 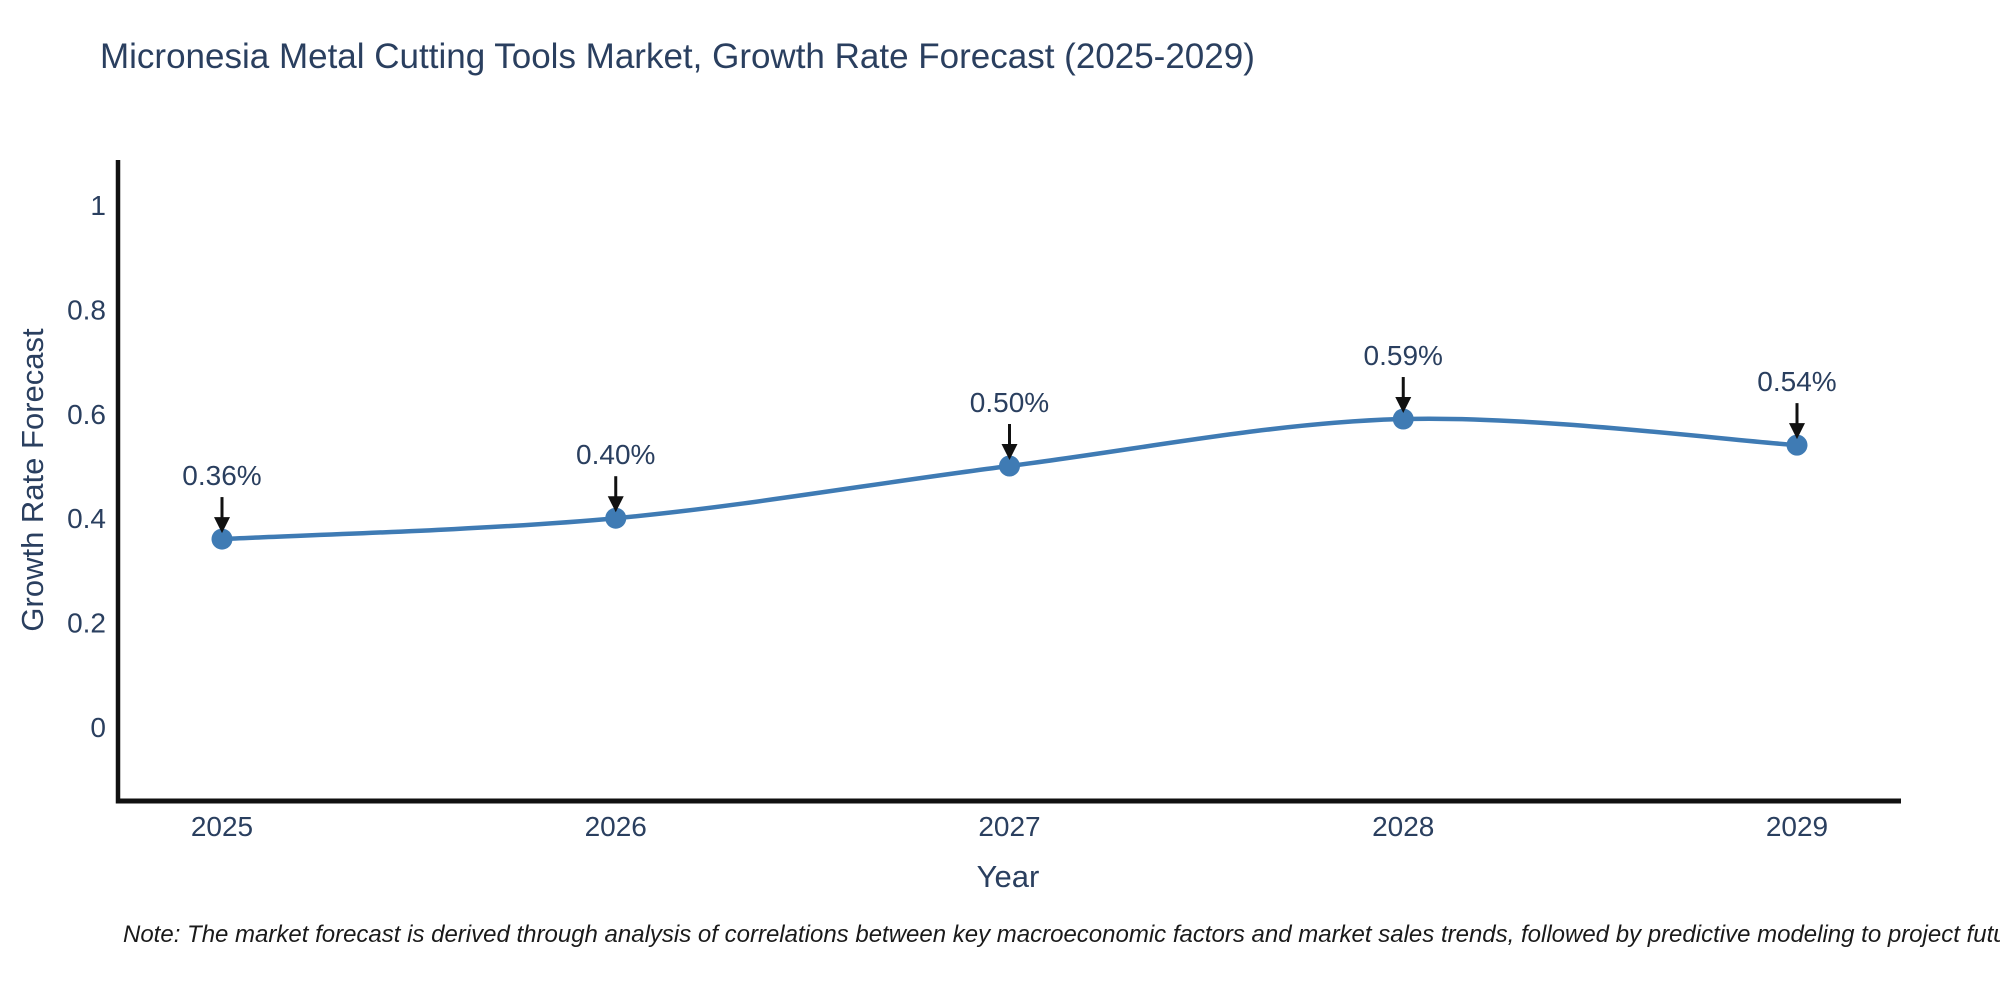 I want to click on annotation-label: 0.54%, so click(x=1796, y=381).